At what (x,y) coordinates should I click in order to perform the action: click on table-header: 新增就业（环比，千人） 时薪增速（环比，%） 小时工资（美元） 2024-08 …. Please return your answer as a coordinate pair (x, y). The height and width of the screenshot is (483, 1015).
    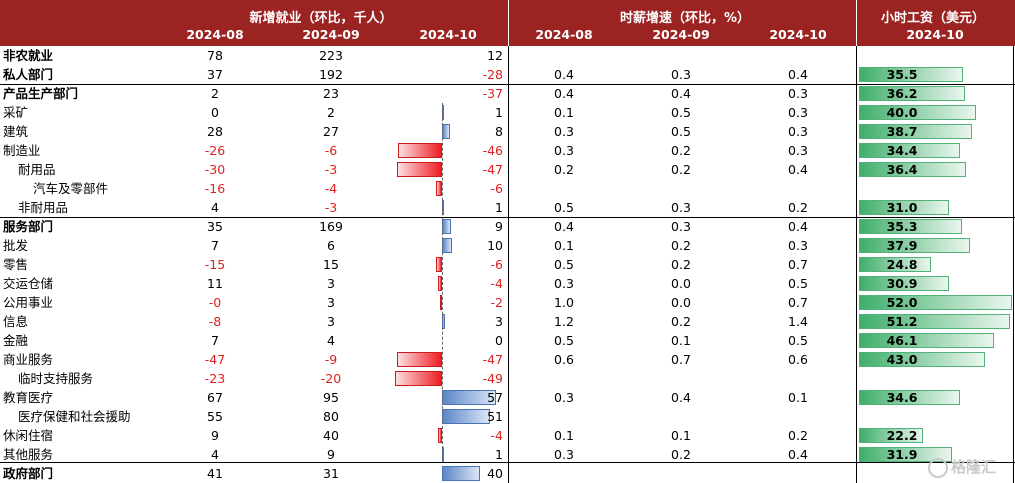
    Looking at the image, I should click on (507, 23).